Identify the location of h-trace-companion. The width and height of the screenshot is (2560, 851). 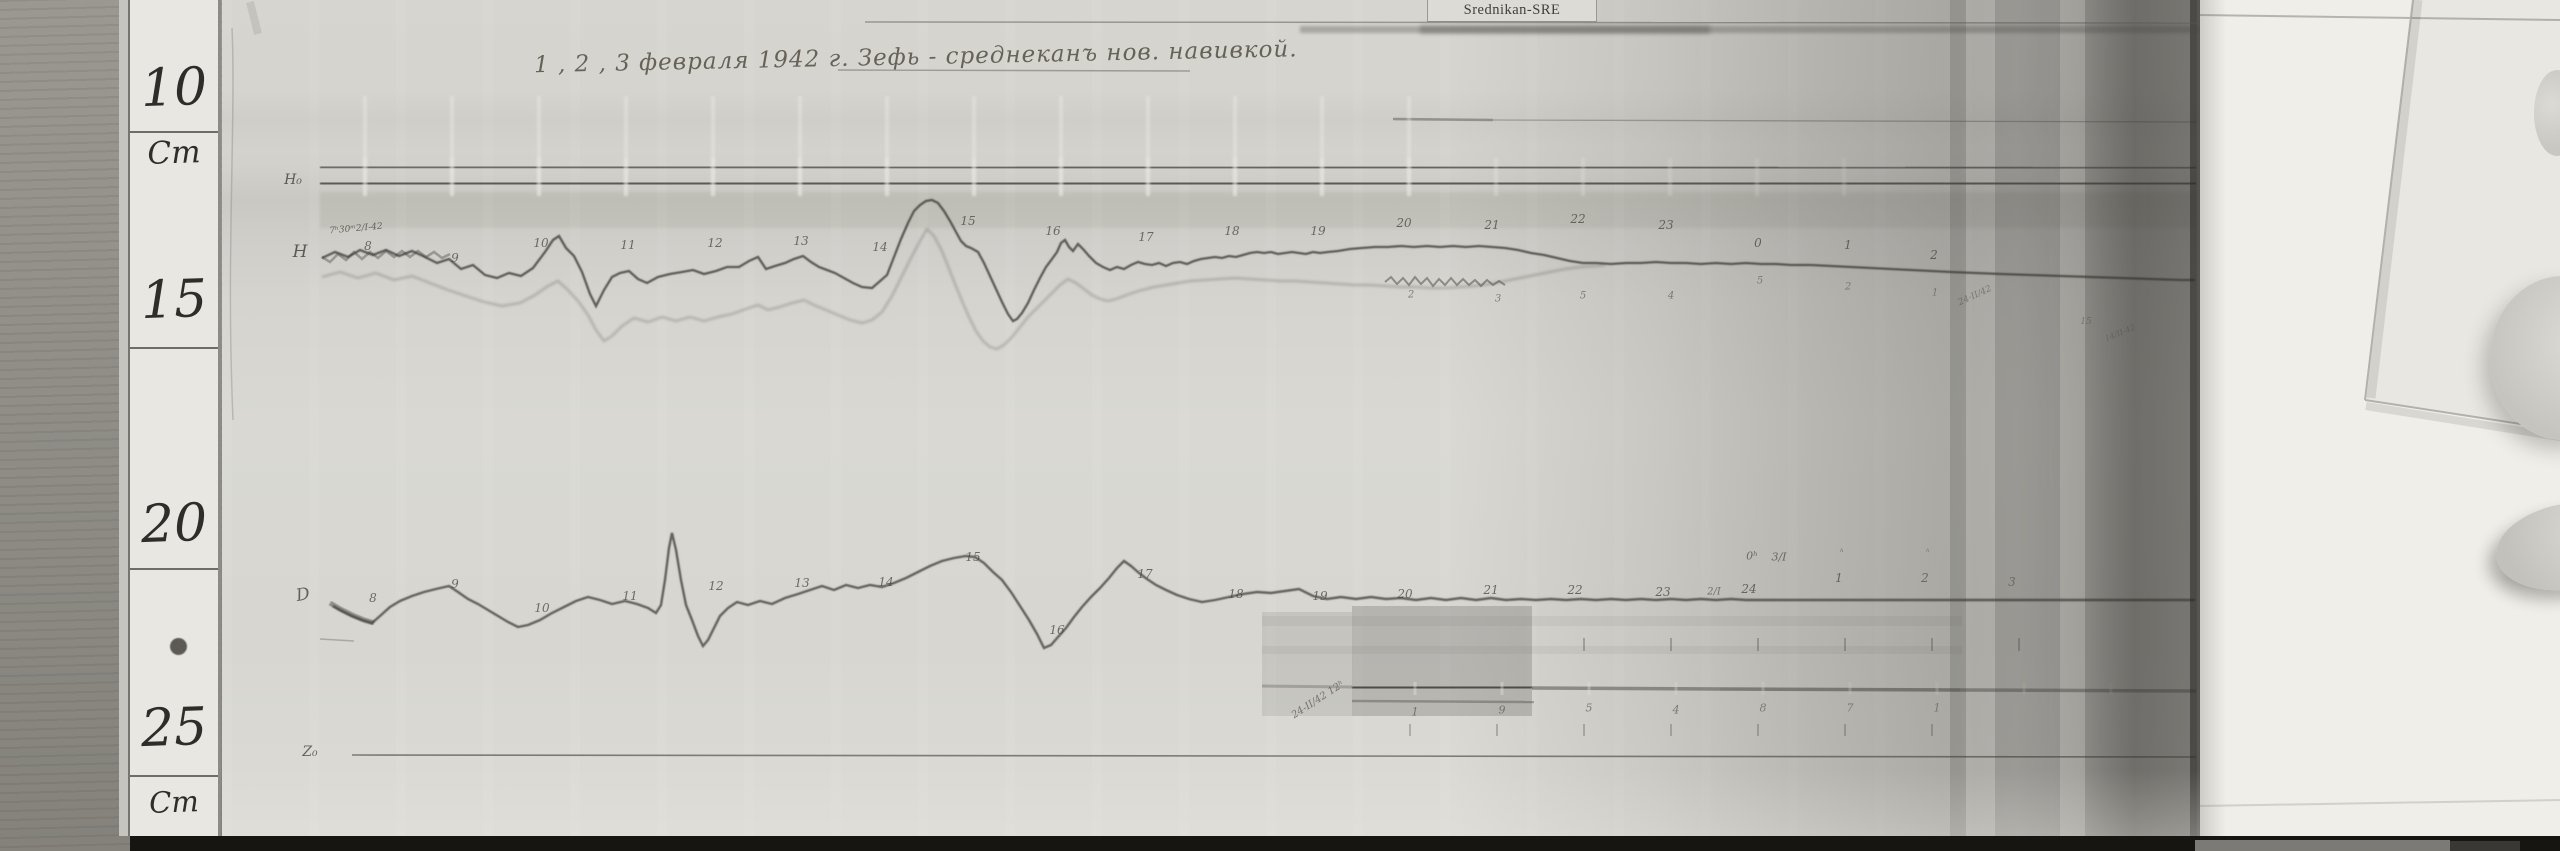
(963, 289).